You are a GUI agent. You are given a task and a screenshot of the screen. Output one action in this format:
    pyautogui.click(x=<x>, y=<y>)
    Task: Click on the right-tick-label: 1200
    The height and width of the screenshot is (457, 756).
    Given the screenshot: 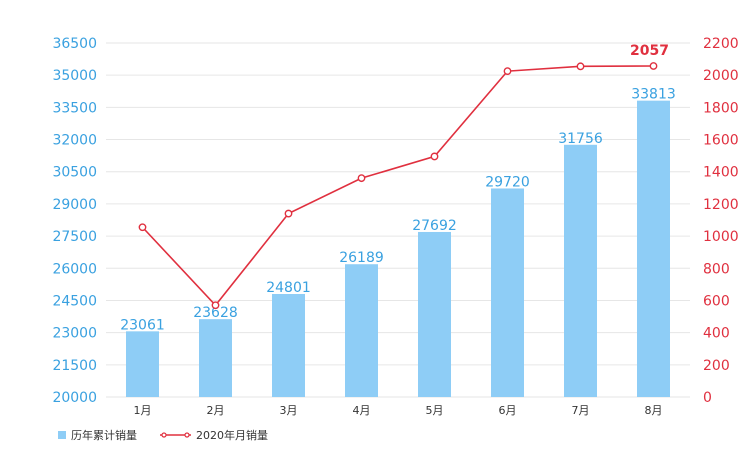 What is the action you would take?
    pyautogui.click(x=721, y=205)
    